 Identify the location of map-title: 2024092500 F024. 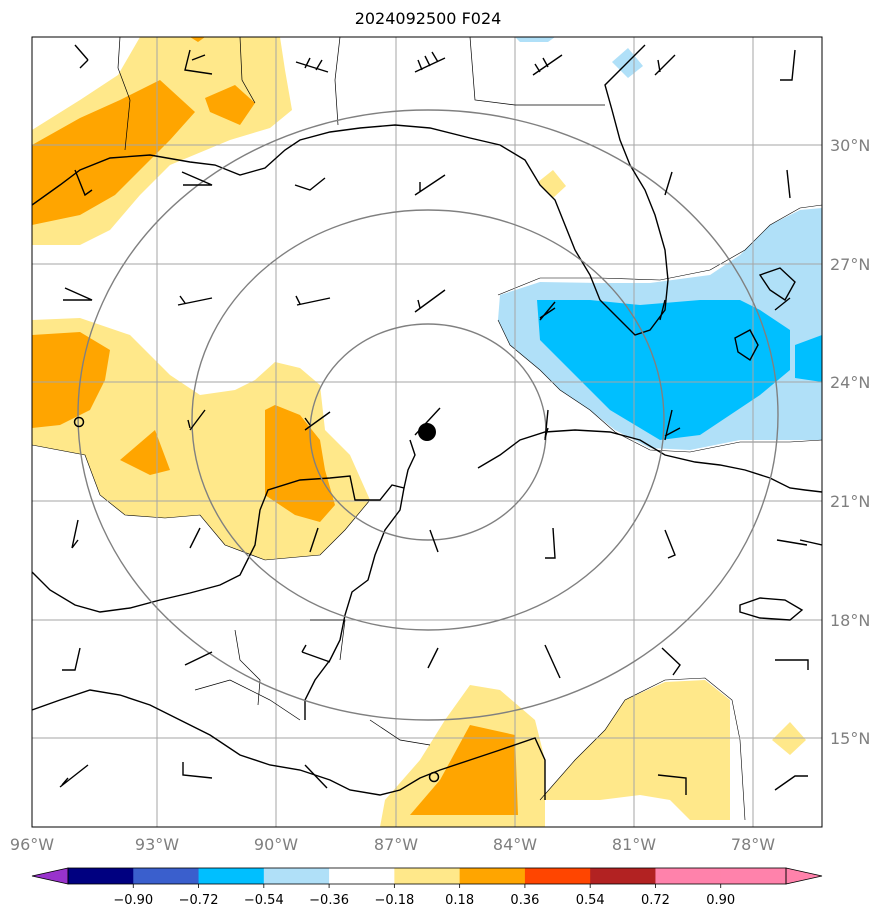
(428, 18).